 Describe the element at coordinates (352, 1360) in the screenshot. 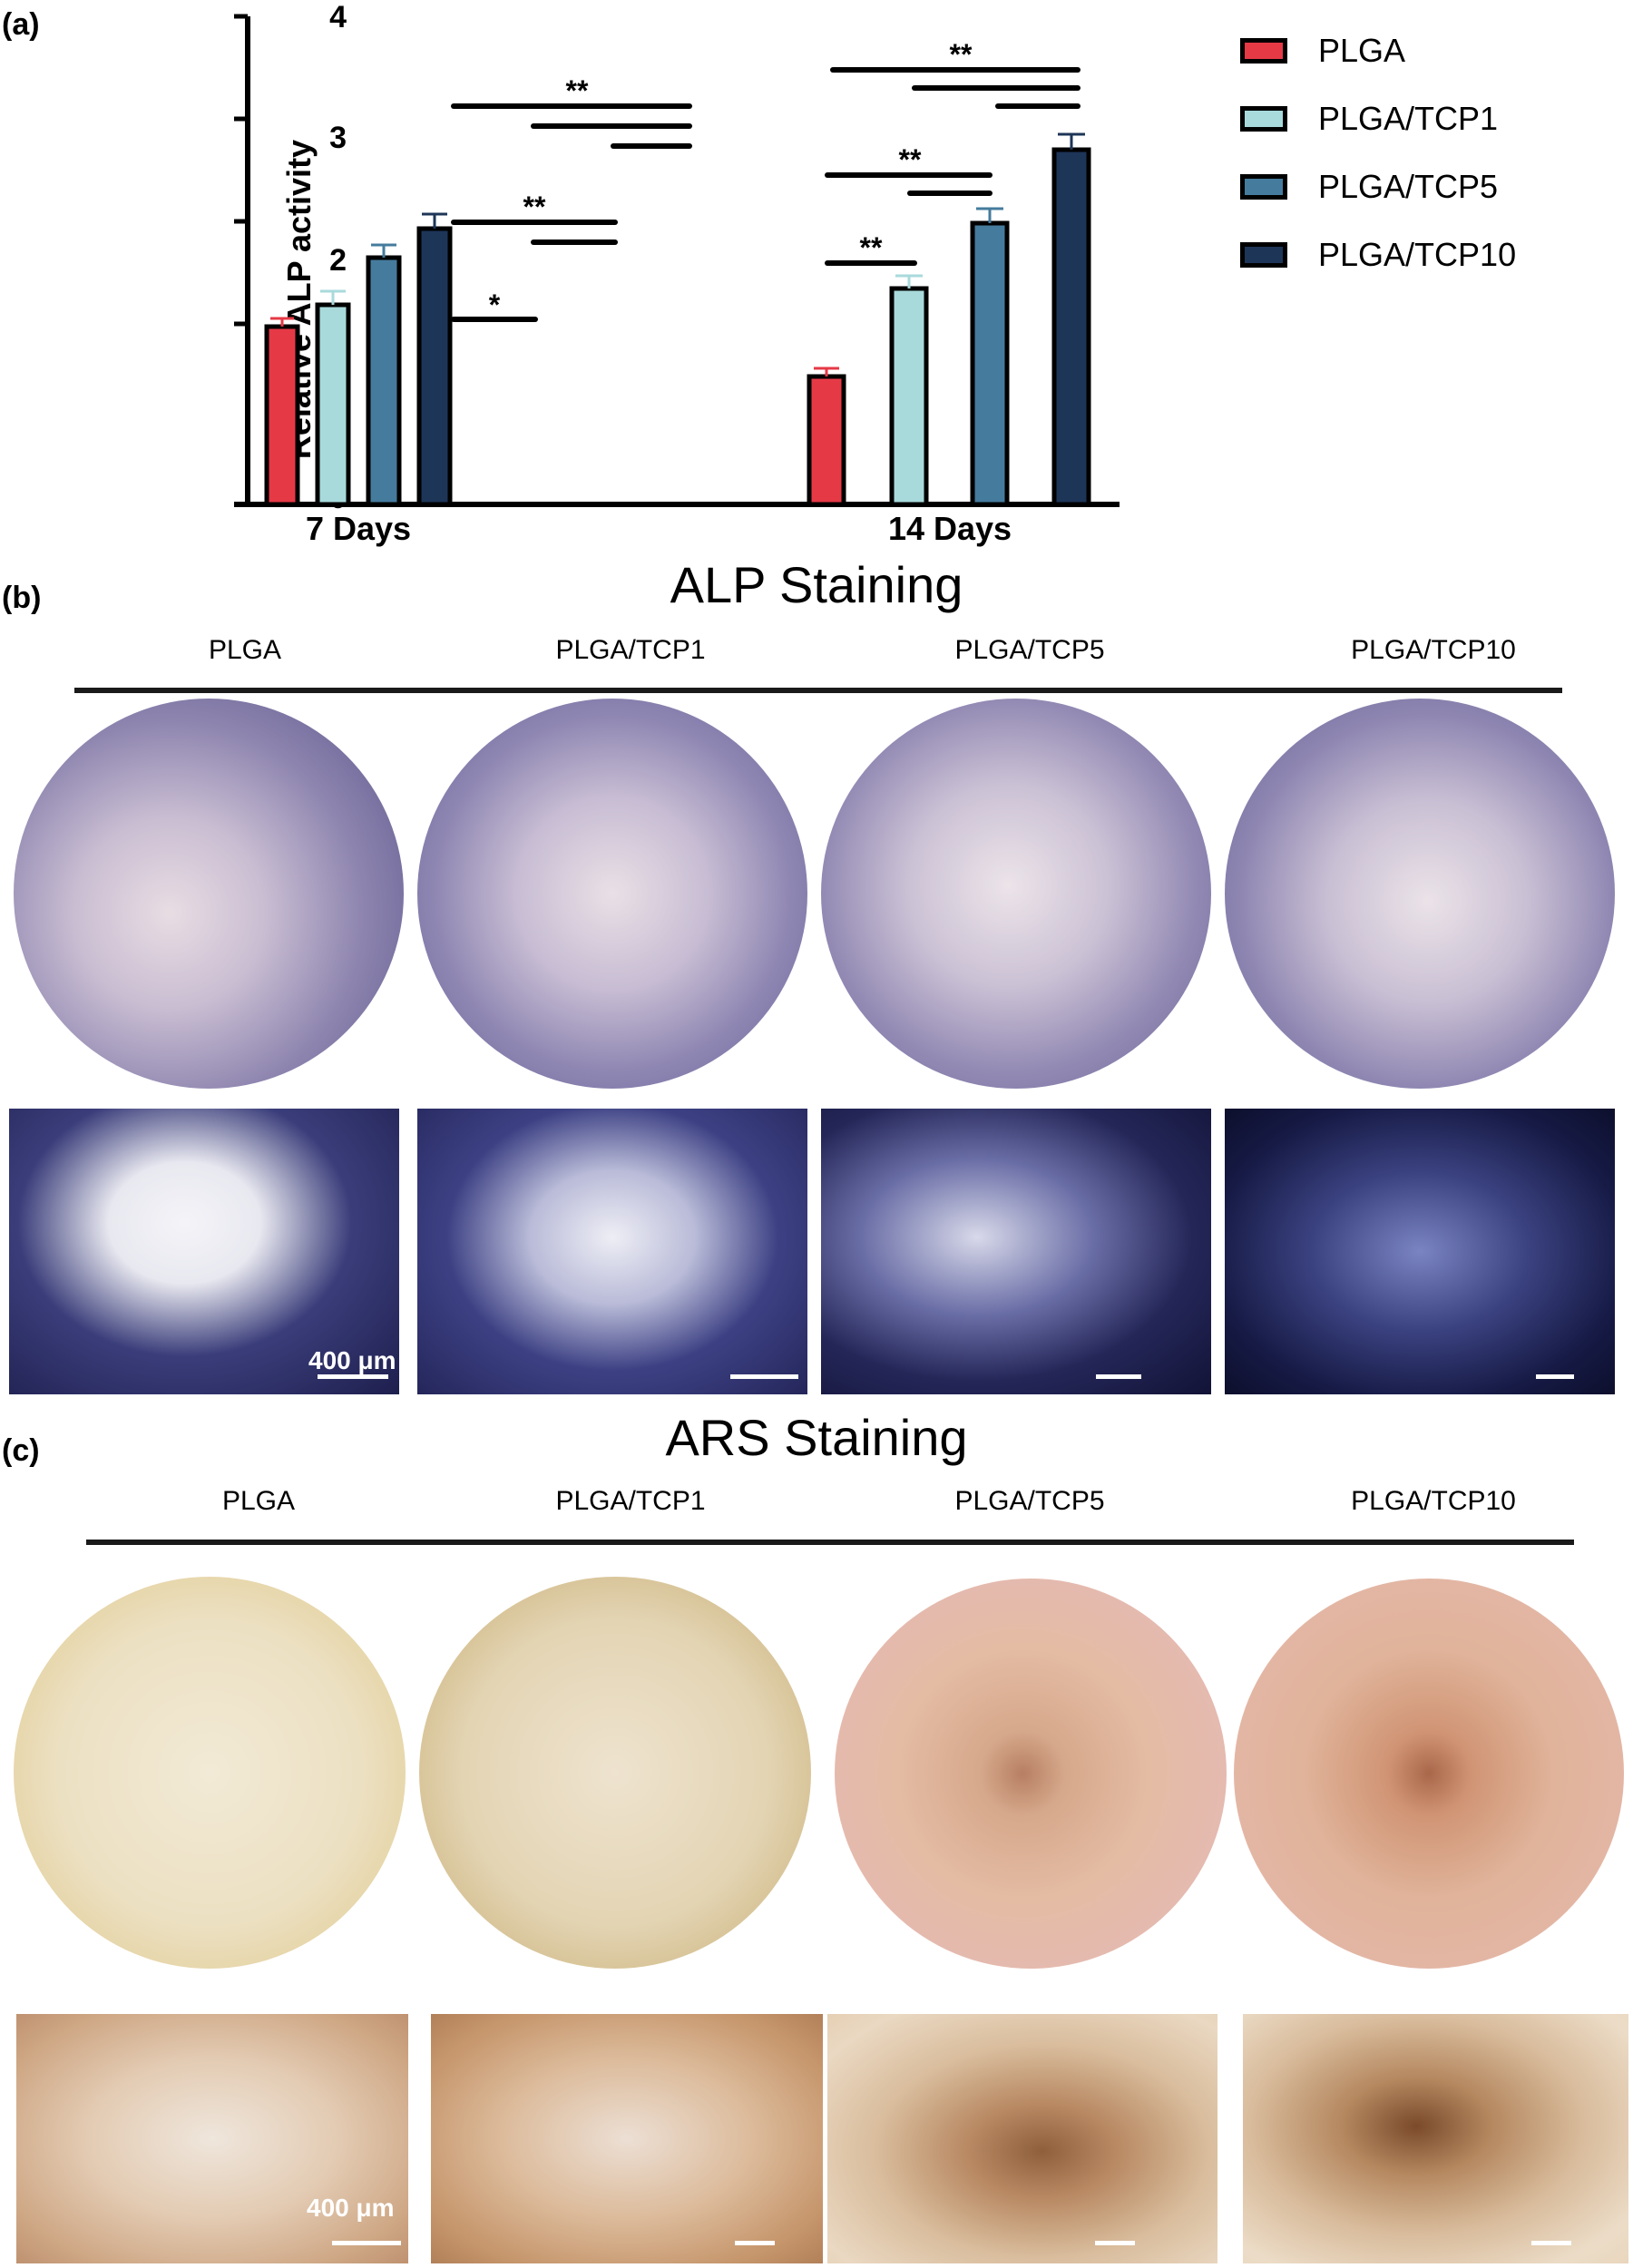

I see `alp-scale-text: 400 μm` at that location.